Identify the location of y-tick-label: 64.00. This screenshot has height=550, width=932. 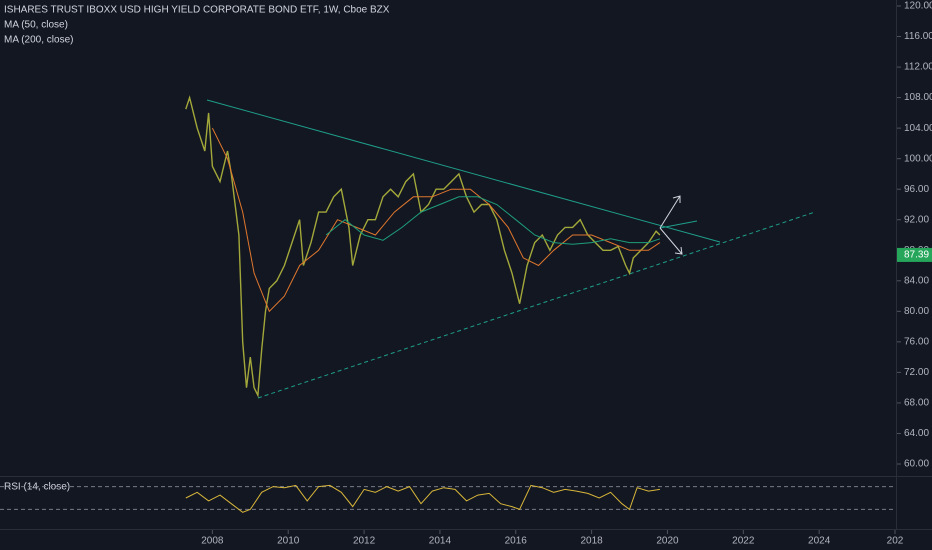
(916, 433).